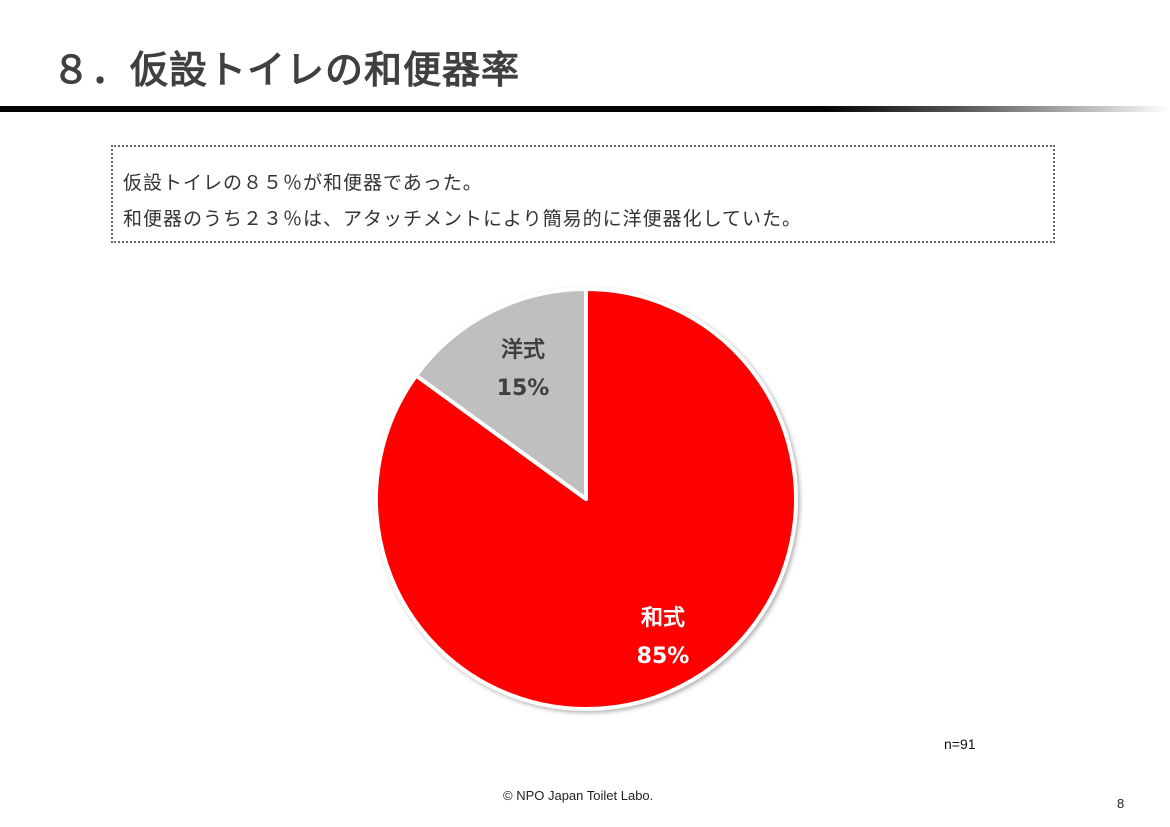  What do you see at coordinates (523, 370) in the screenshot?
I see `slice-label-western-style: 洋式 15%` at bounding box center [523, 370].